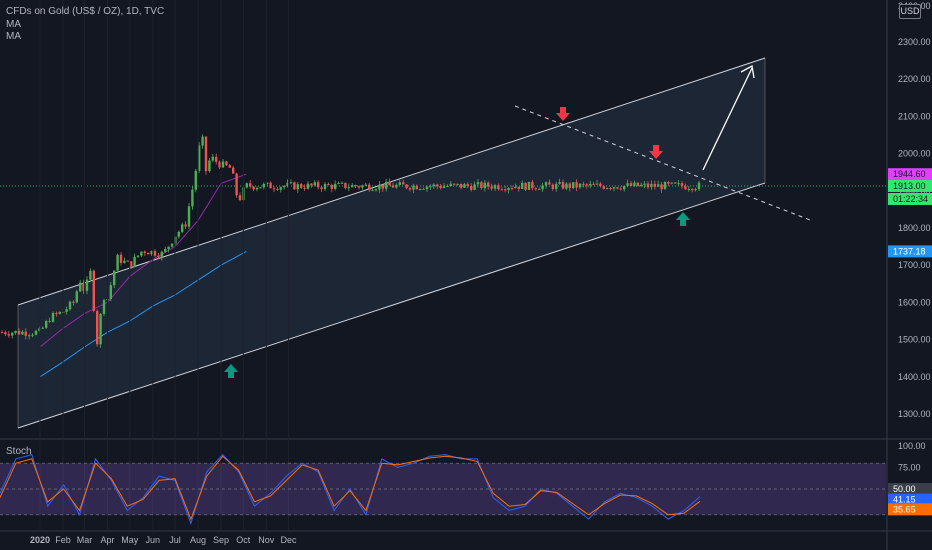 This screenshot has width=932, height=550. Describe the element at coordinates (221, 540) in the screenshot. I see `time-tick-label: Sep` at that location.